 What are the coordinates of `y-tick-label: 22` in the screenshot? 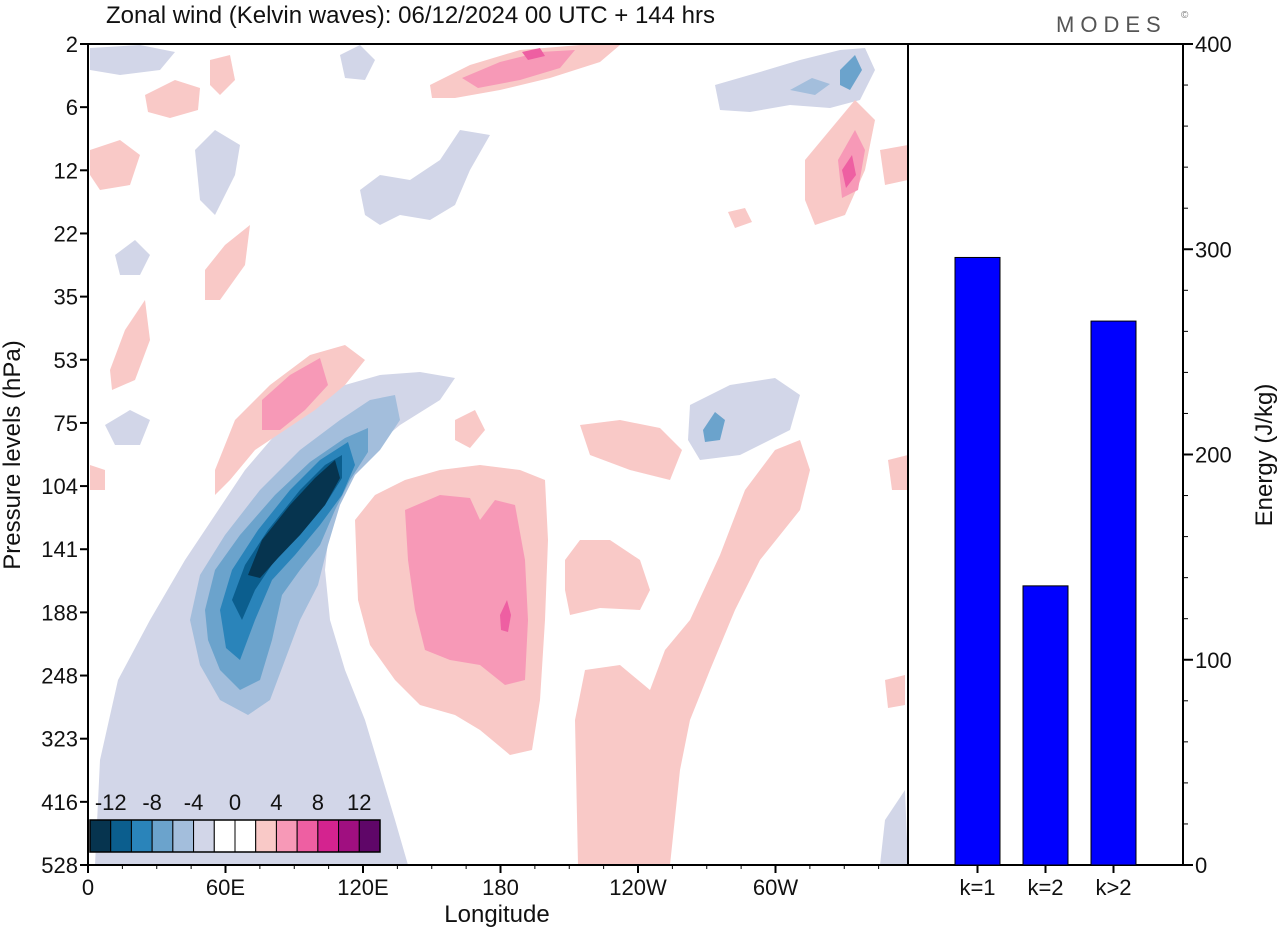 It's located at (66, 233).